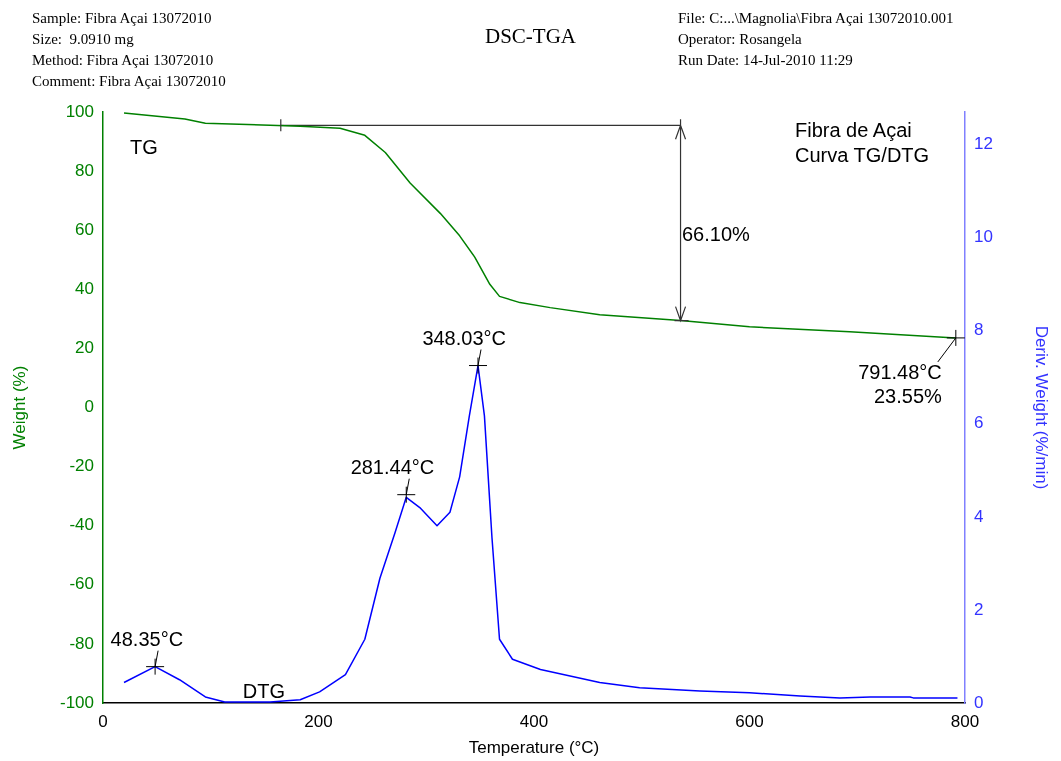 The height and width of the screenshot is (761, 1061). I want to click on chart-title: DSC-TGA, so click(530, 36).